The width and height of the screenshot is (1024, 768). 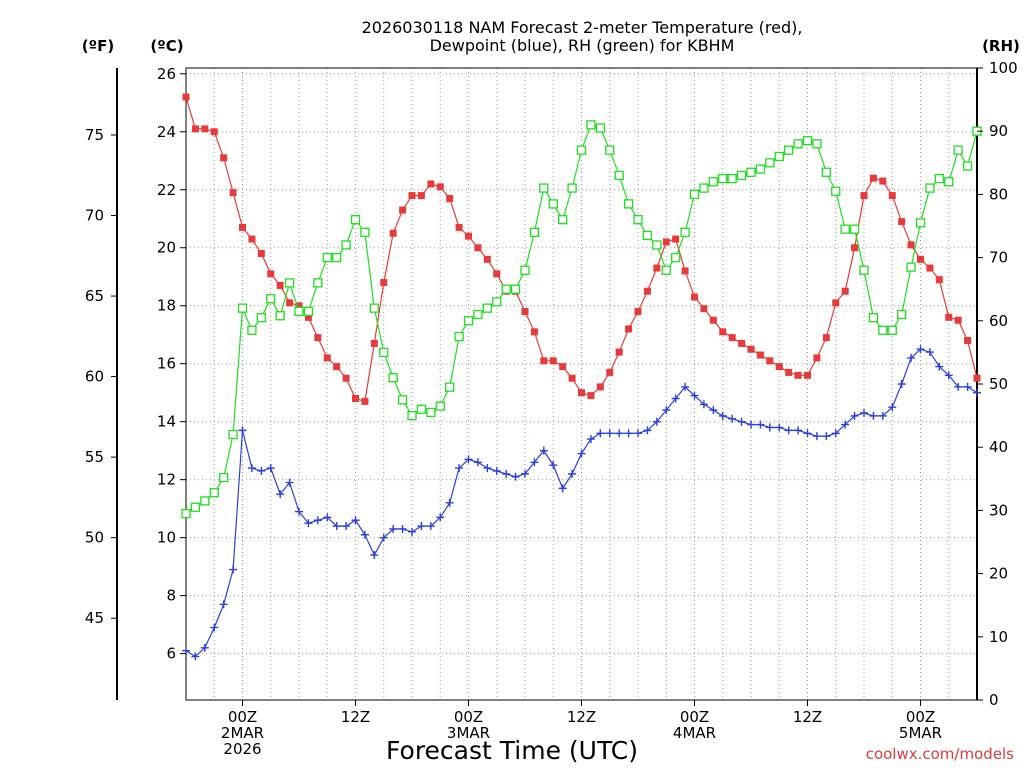 I want to click on fahrenheit-tick-label: 60, so click(x=94, y=377).